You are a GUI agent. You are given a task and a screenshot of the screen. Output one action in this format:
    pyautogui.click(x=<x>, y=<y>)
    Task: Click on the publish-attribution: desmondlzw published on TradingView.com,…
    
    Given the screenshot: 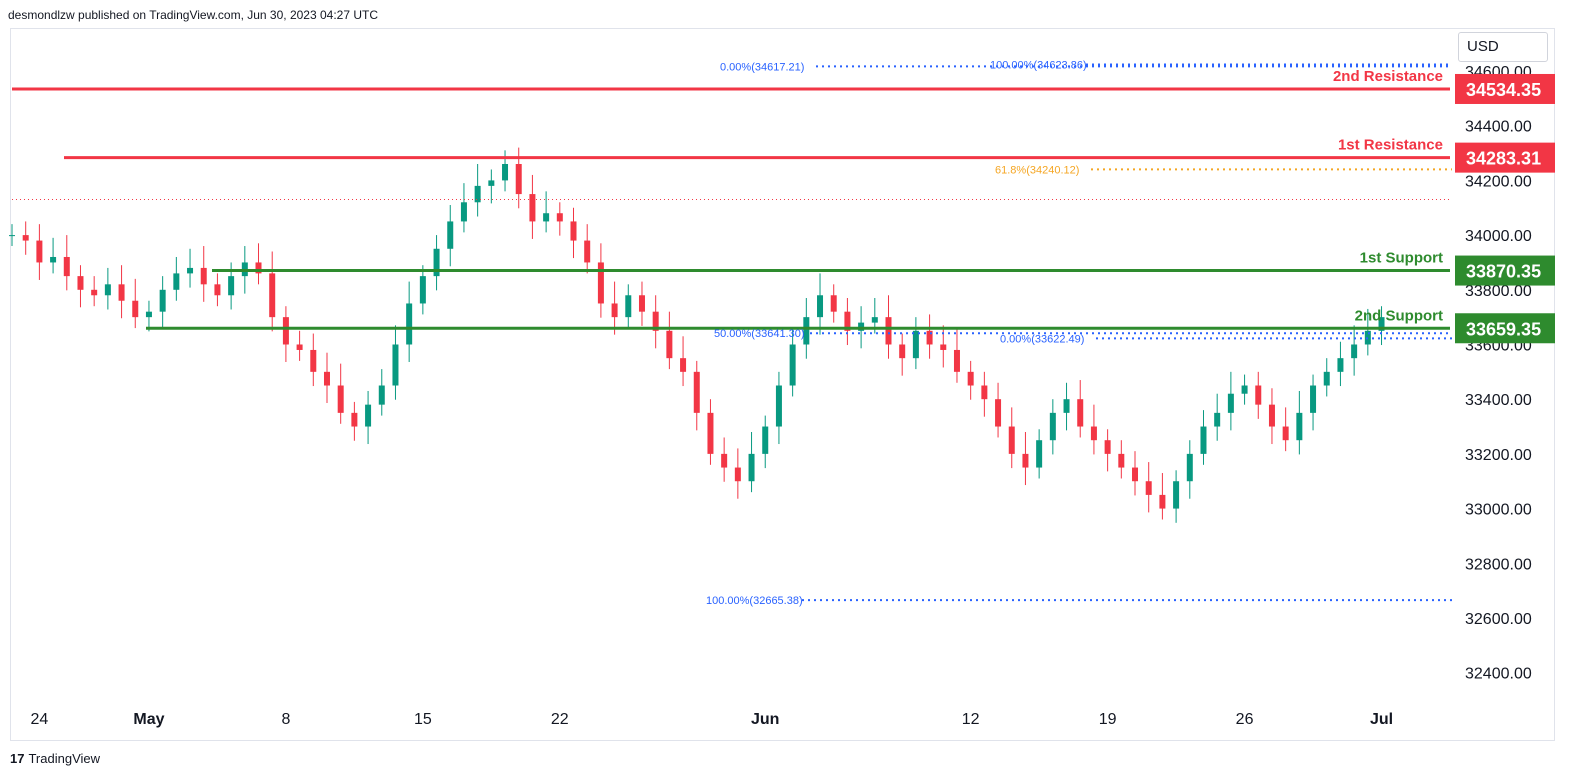 What is the action you would take?
    pyautogui.click(x=193, y=15)
    